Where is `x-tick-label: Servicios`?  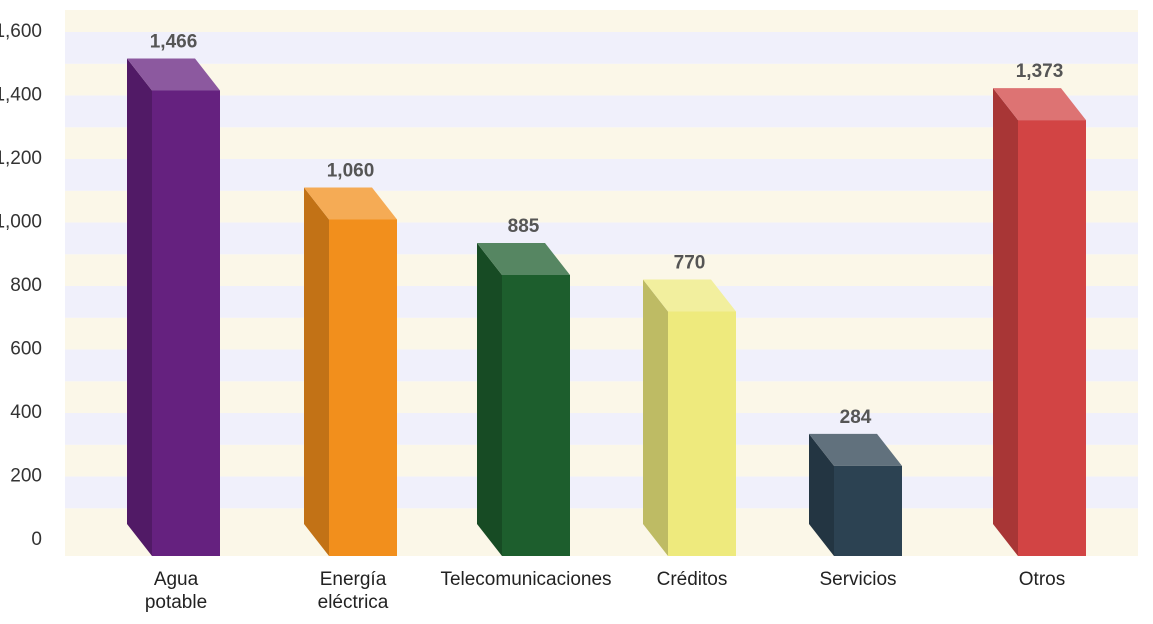 x-tick-label: Servicios is located at coordinates (858, 579).